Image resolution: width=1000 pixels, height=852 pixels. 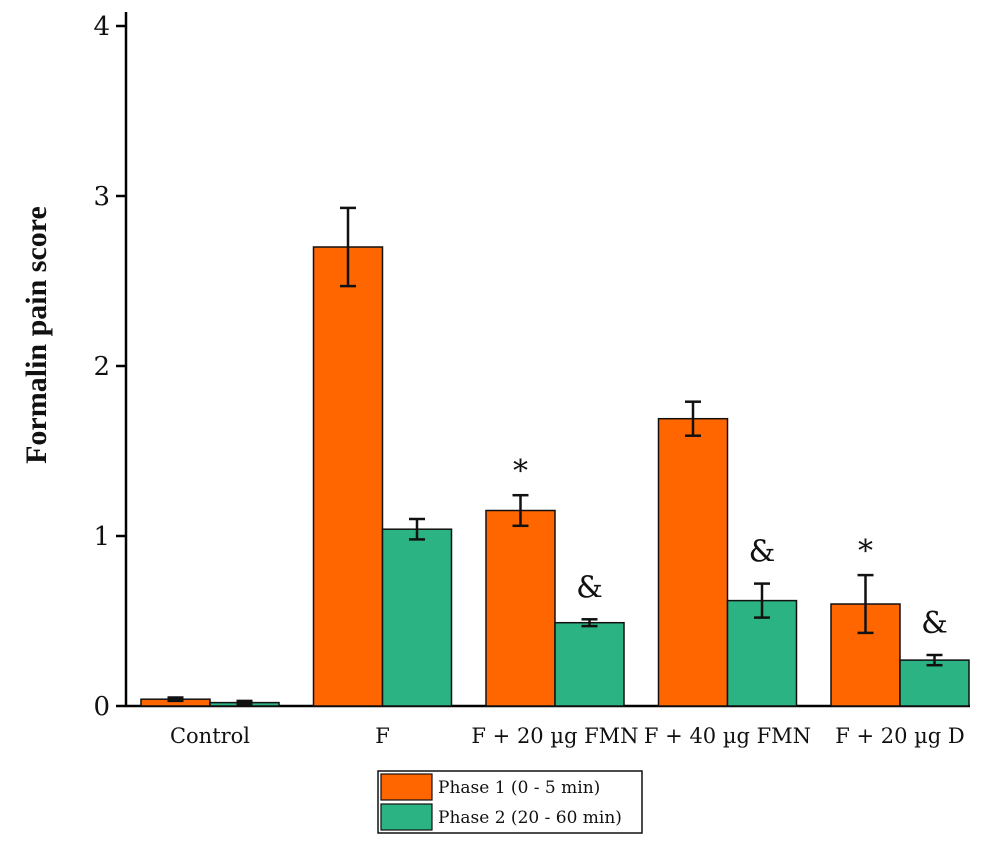 What do you see at coordinates (101, 707) in the screenshot?
I see `y-tick-label: 0` at bounding box center [101, 707].